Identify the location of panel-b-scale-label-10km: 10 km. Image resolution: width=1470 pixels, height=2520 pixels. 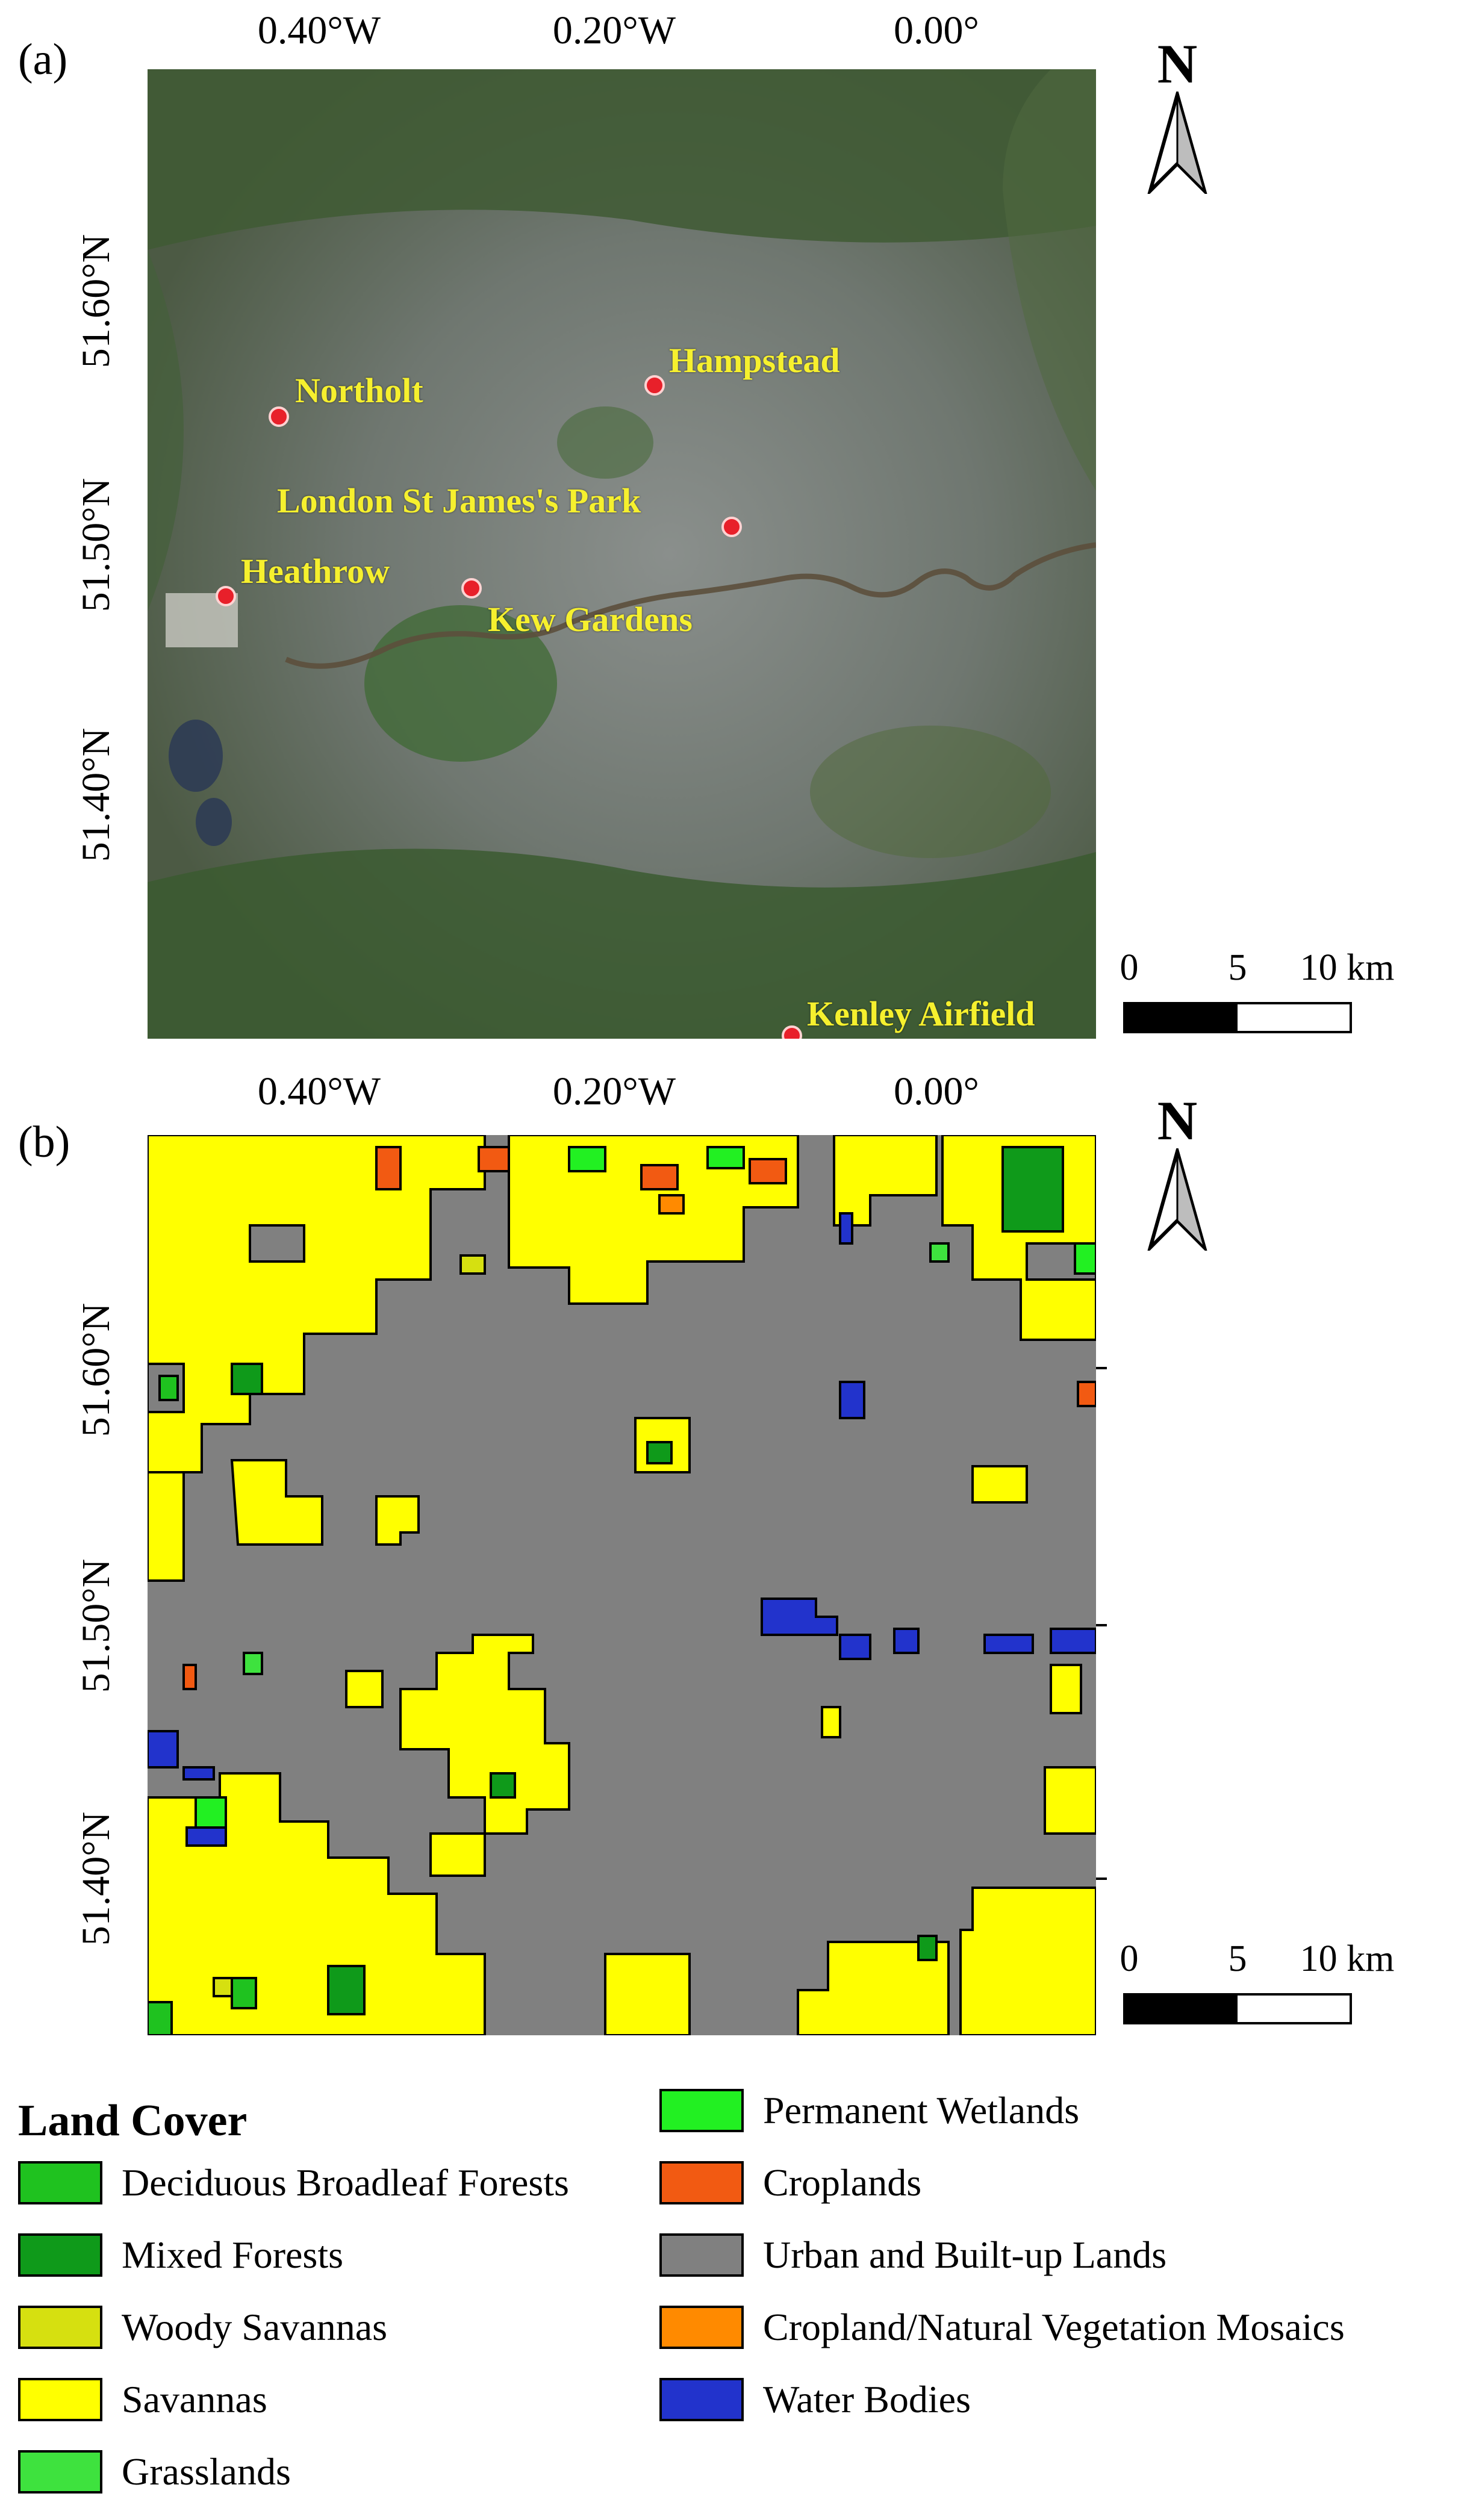
(1347, 1959).